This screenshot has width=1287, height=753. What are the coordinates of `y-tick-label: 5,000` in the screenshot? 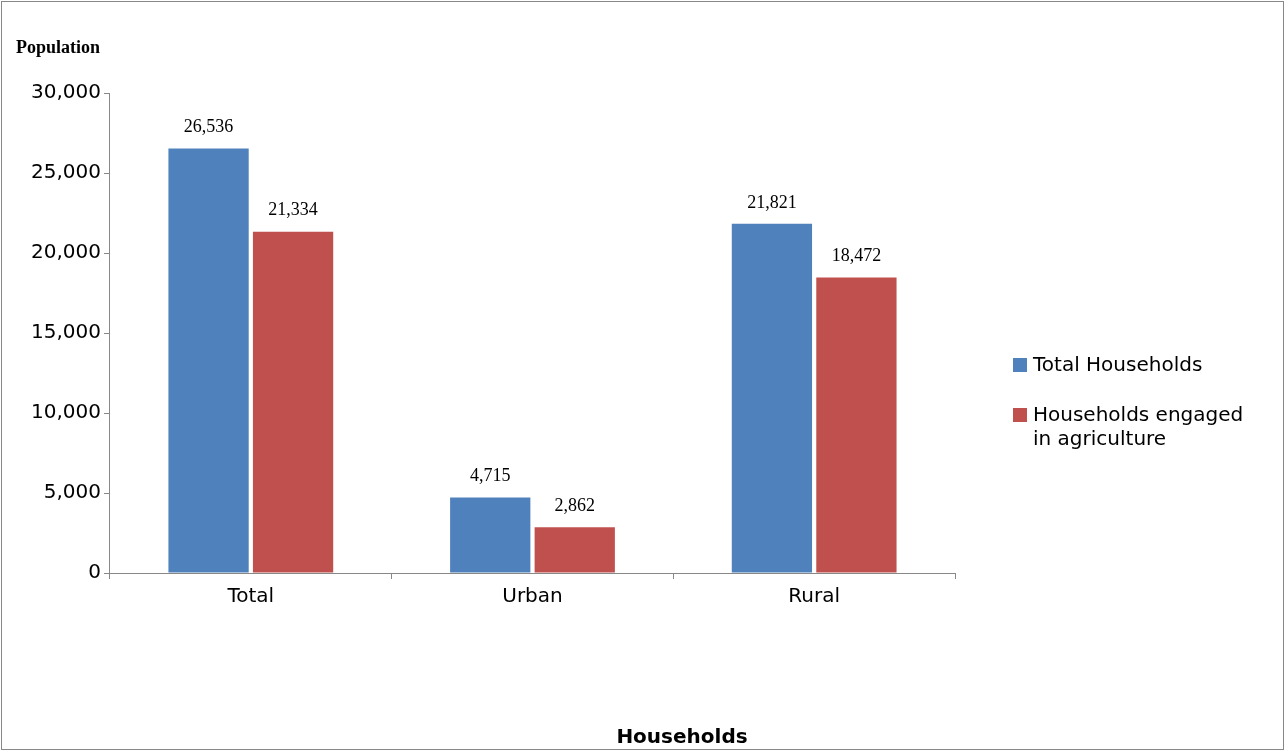 It's located at (72, 491).